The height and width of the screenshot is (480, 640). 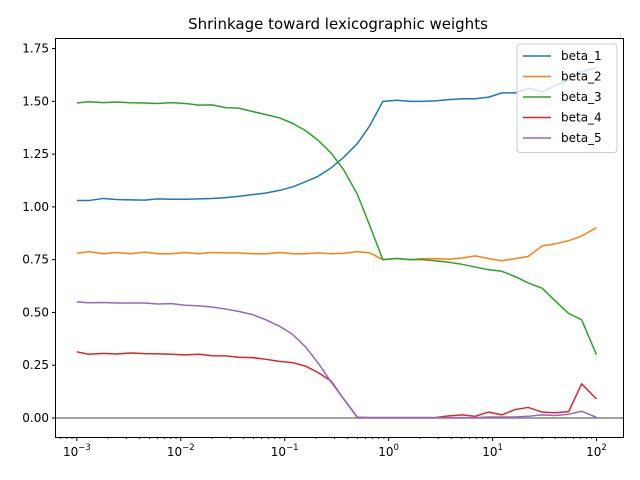 What do you see at coordinates (35, 49) in the screenshot?
I see `y-tick-label: 1.75` at bounding box center [35, 49].